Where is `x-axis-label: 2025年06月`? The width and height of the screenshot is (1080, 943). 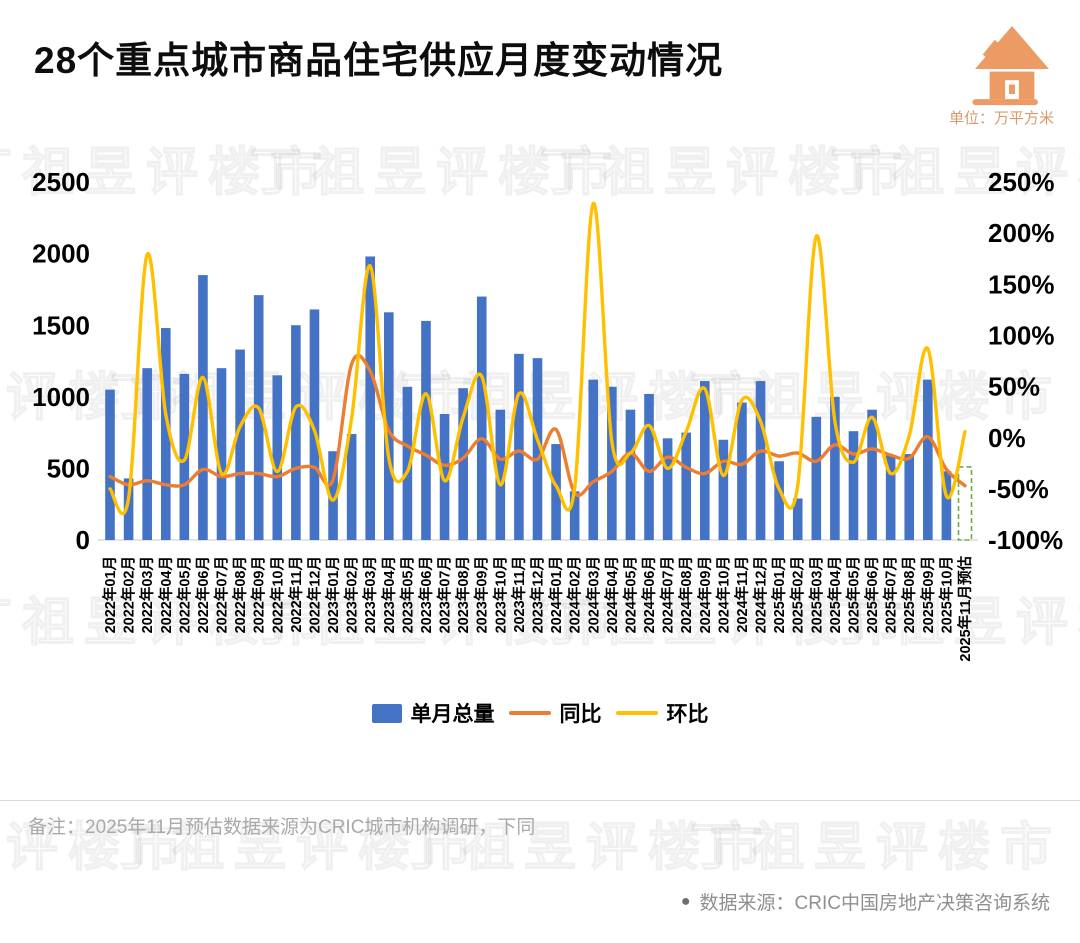
x-axis-label: 2025年06月 is located at coordinates (872, 594).